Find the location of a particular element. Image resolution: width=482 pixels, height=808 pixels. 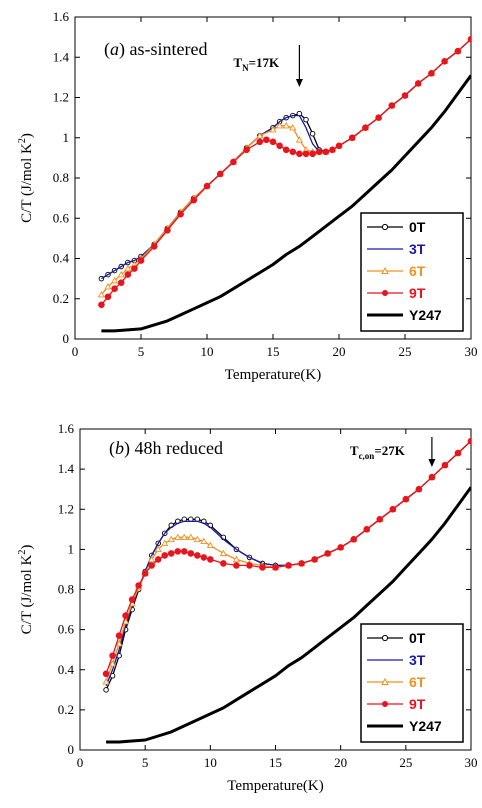

legend-label-y247: Y247 is located at coordinates (425, 315).